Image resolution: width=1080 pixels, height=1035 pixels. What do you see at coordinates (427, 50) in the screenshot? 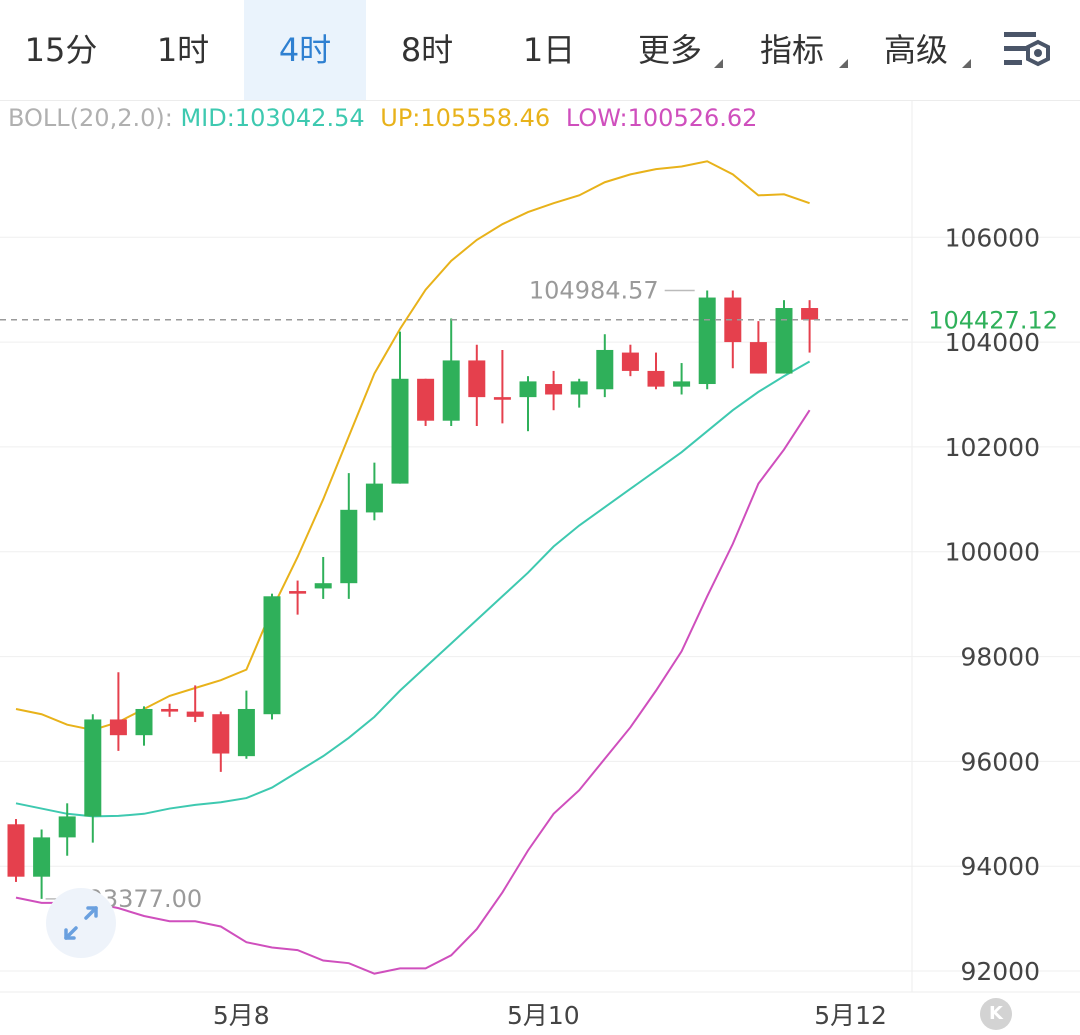
I see `tab-8h: 8时` at bounding box center [427, 50].